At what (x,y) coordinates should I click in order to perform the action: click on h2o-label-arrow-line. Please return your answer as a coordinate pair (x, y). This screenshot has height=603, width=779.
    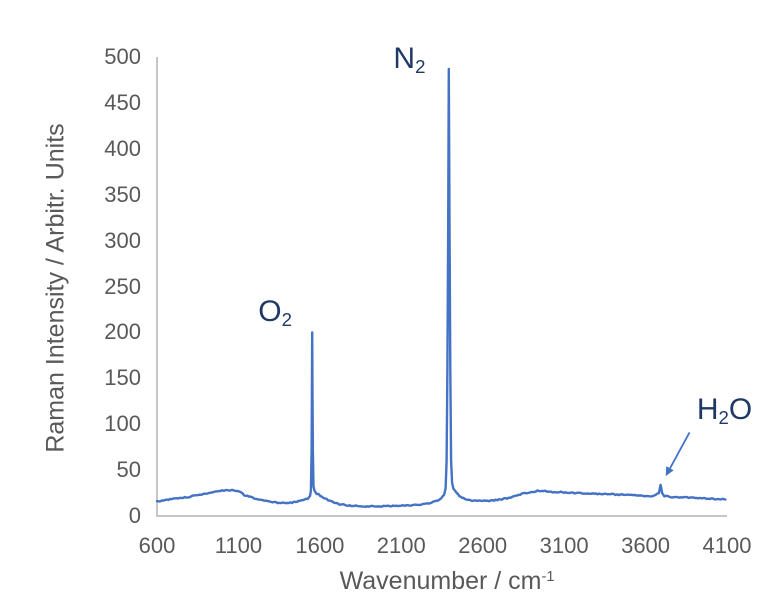
    Looking at the image, I should click on (680, 450).